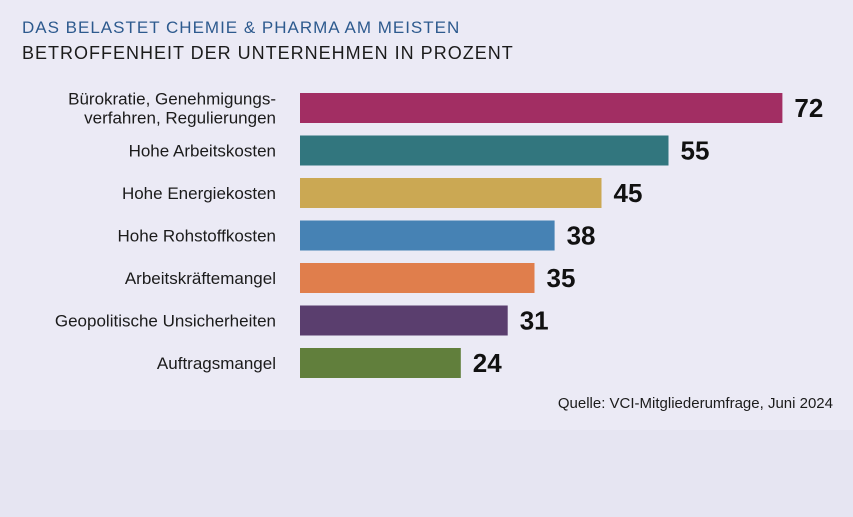 Image resolution: width=853 pixels, height=517 pixels. What do you see at coordinates (216, 363) in the screenshot?
I see `category-label: Auftragsmangel` at bounding box center [216, 363].